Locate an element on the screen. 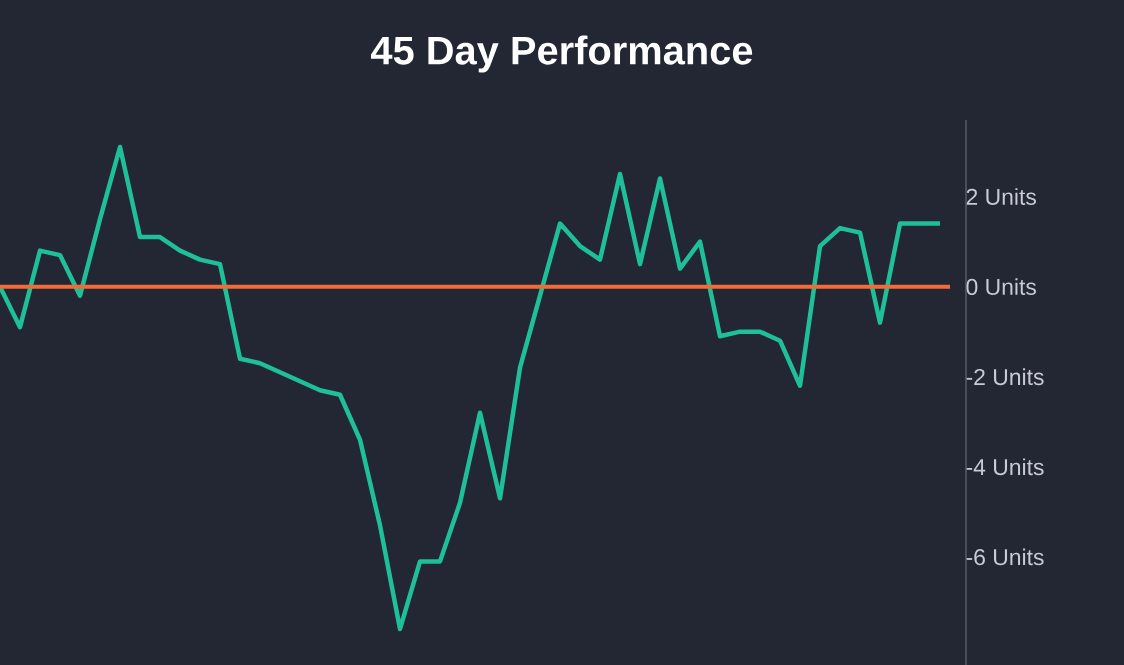 The height and width of the screenshot is (665, 1124). chart-title: 45 Day Performance is located at coordinates (562, 54).